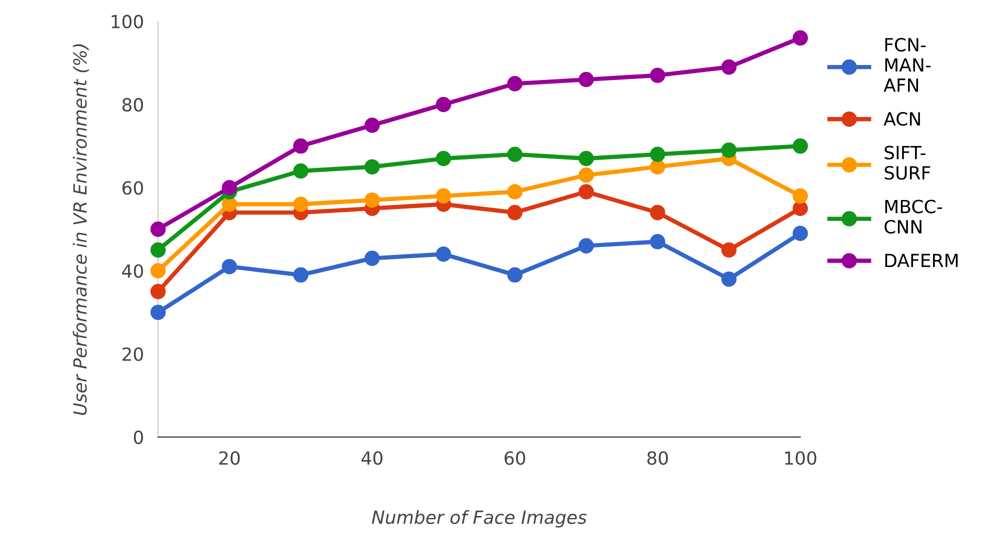 This screenshot has width=988, height=533. What do you see at coordinates (138, 437) in the screenshot?
I see `y-tick-label: 0` at bounding box center [138, 437].